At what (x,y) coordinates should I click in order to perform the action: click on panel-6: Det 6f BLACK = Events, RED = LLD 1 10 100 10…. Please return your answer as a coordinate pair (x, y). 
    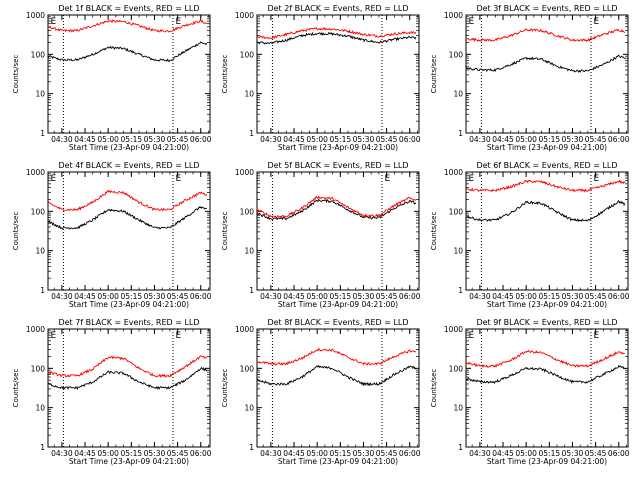
    Looking at the image, I should click on (530, 235).